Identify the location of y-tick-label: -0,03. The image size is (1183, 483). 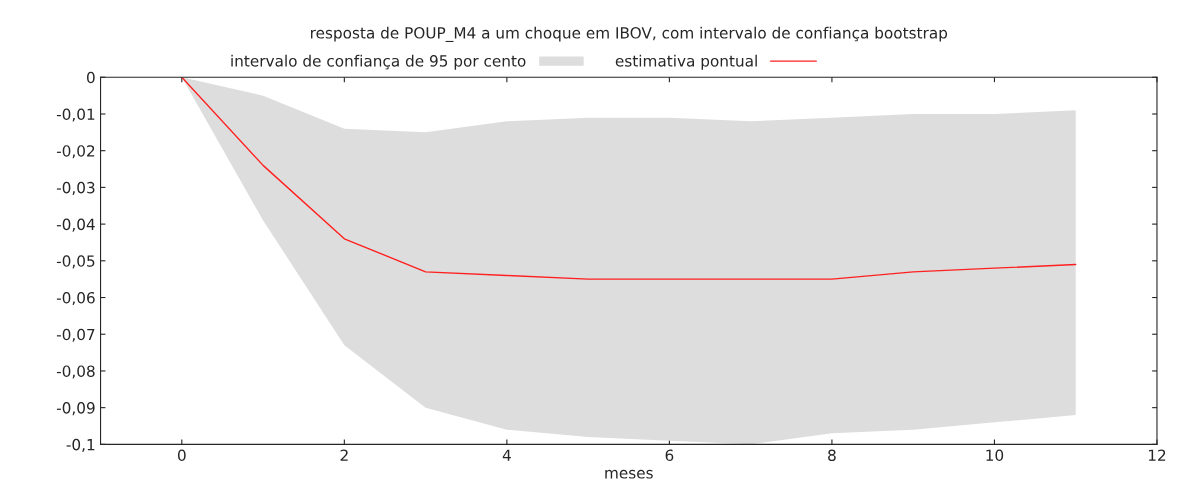
(75, 188).